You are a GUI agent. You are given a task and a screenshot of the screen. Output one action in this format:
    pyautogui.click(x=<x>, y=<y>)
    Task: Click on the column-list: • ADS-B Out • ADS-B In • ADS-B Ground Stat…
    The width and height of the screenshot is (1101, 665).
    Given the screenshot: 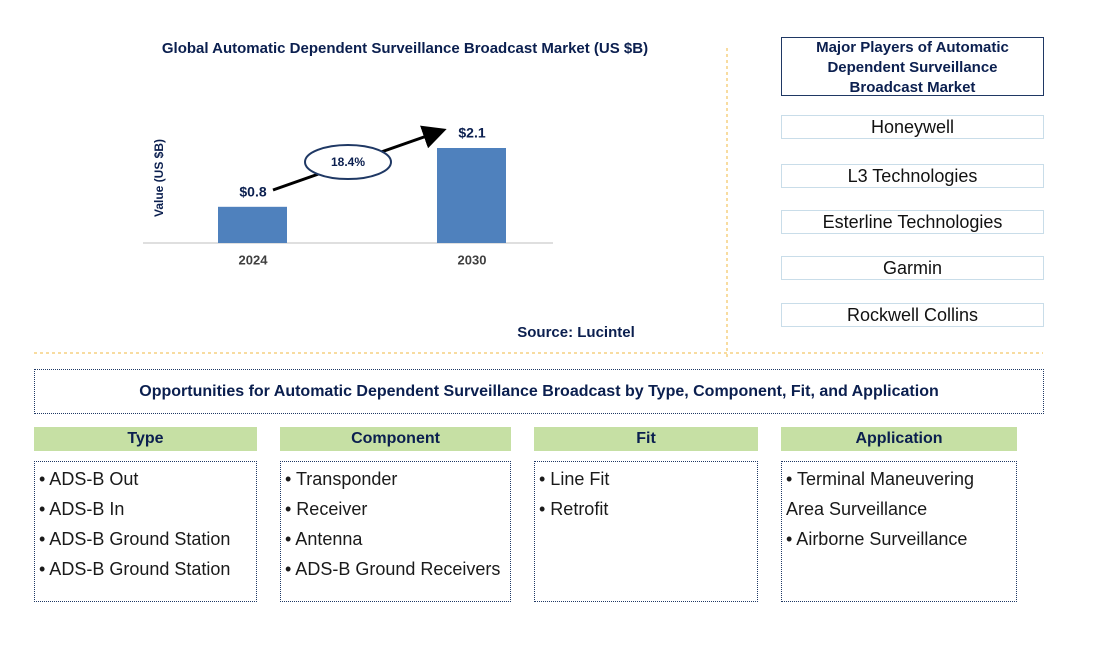 What is the action you would take?
    pyautogui.click(x=145, y=531)
    